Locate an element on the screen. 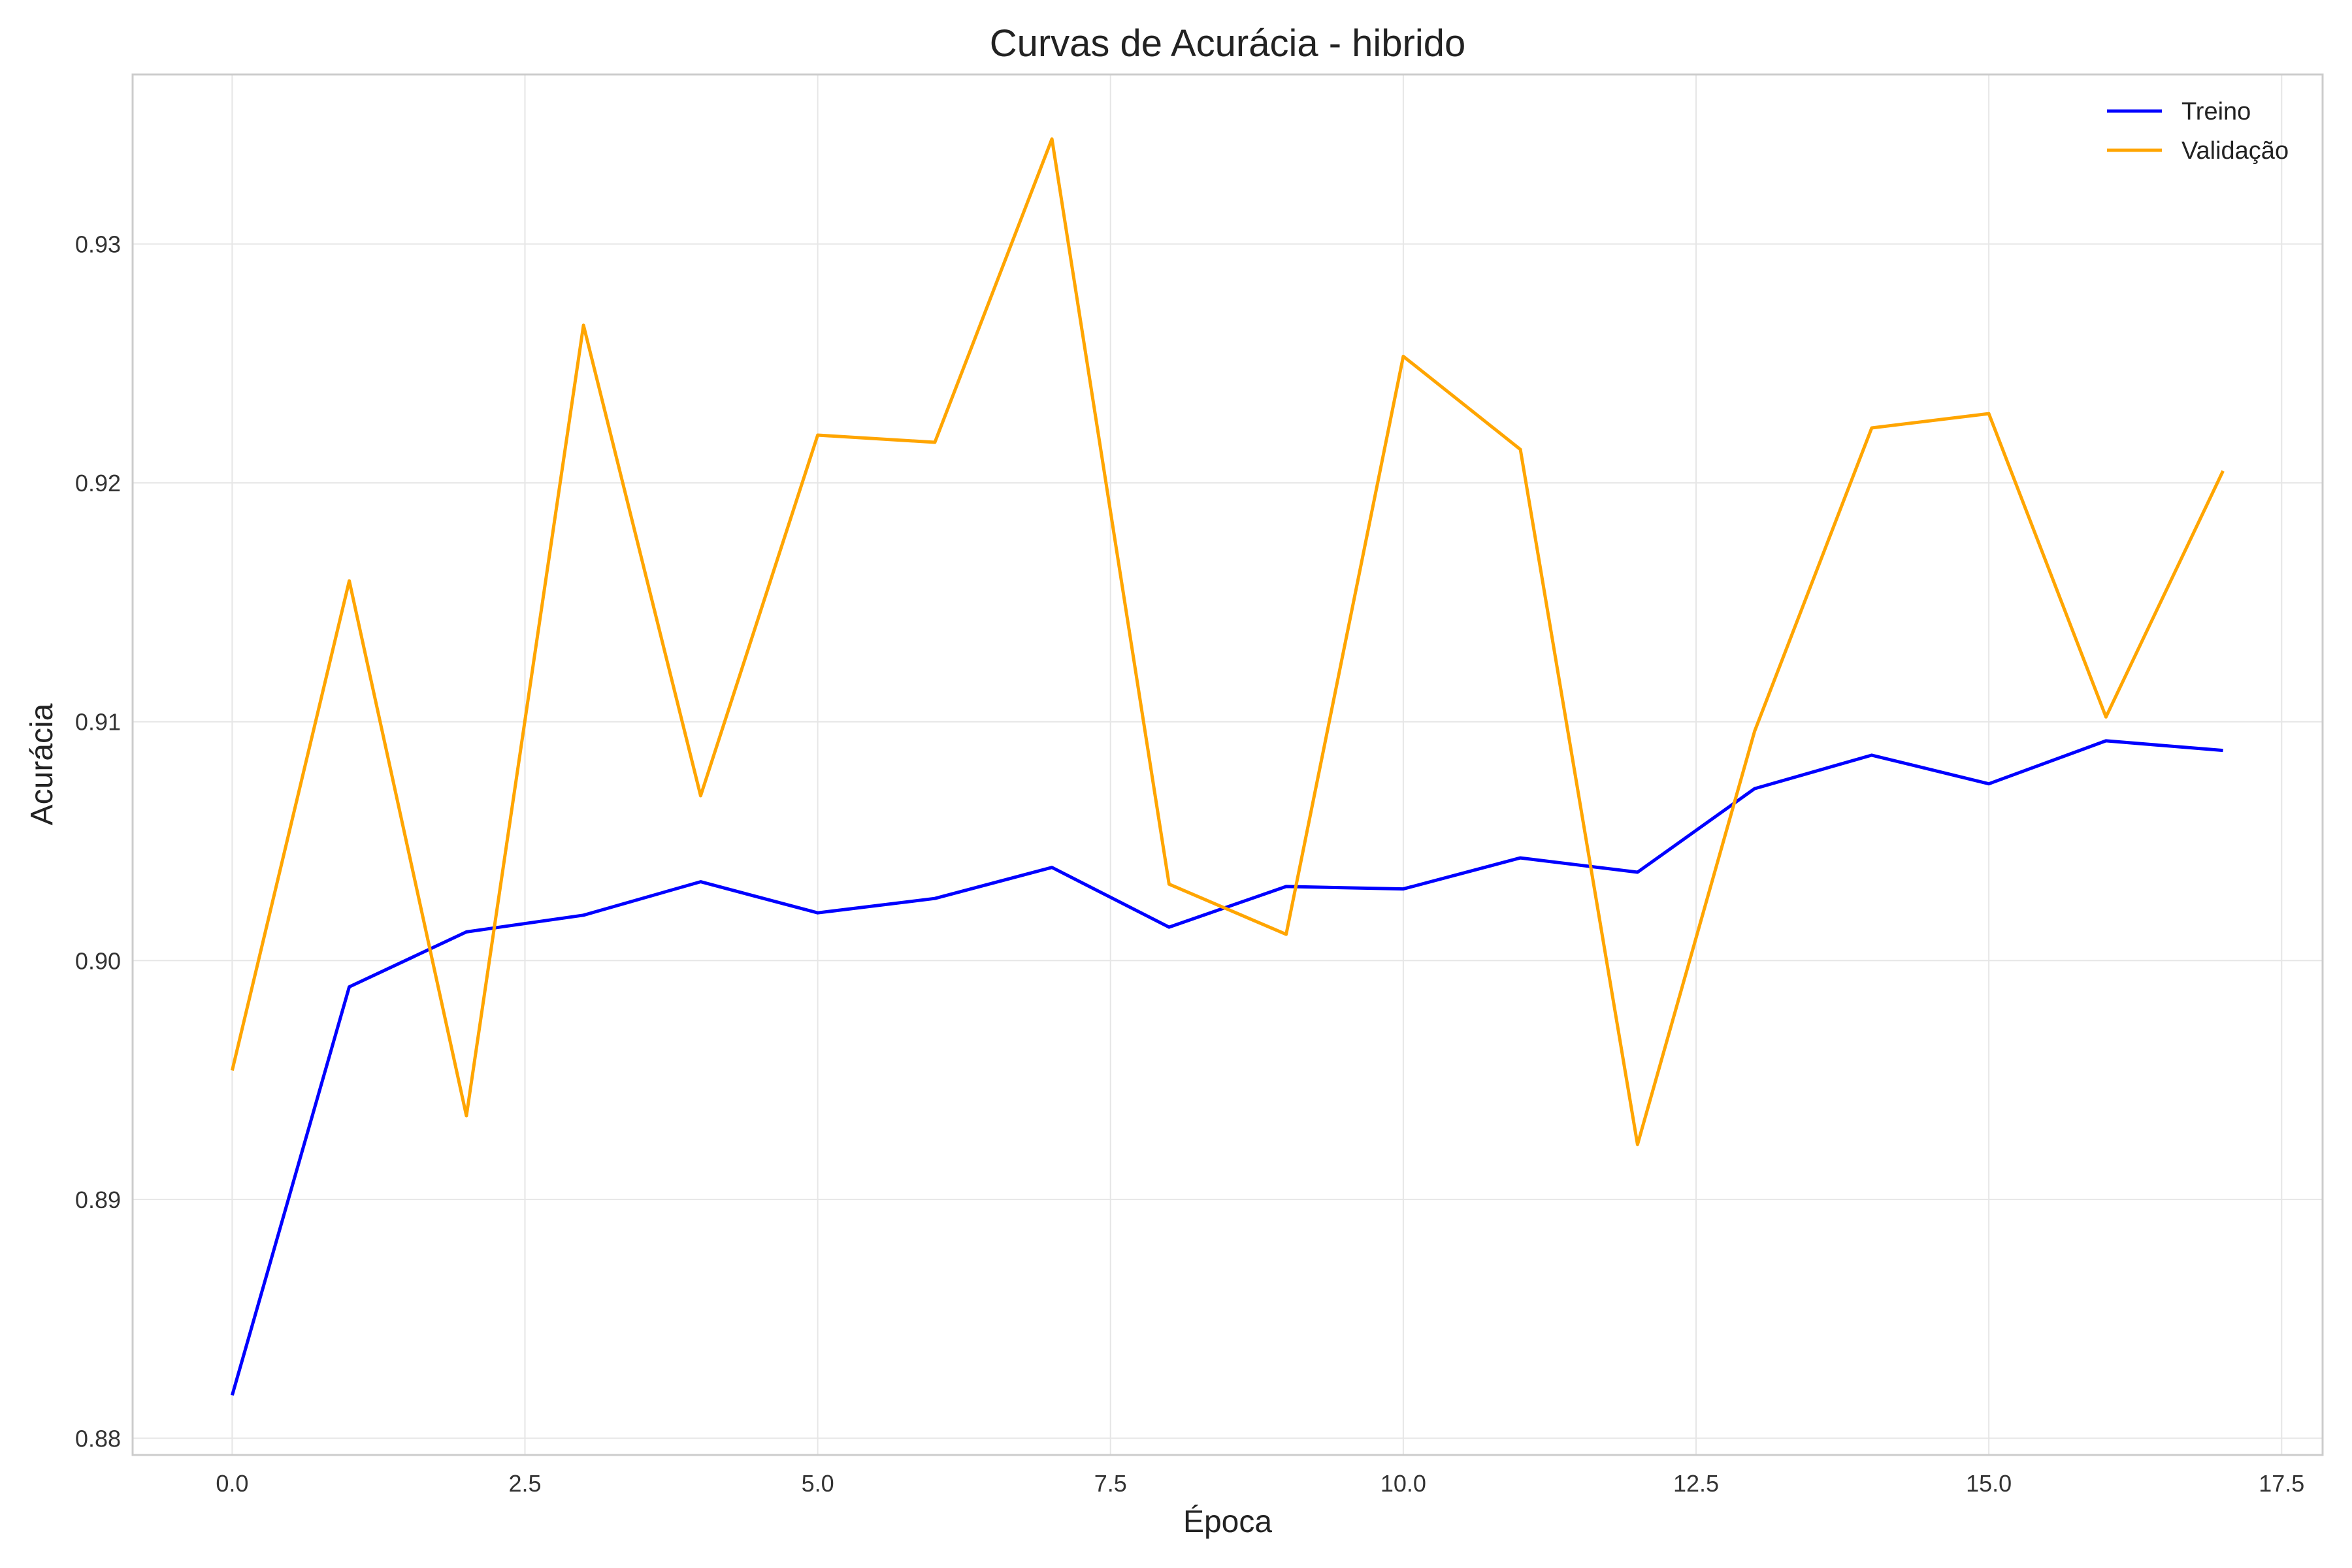 The height and width of the screenshot is (1568, 2352). y-tick-label: 0.89 is located at coordinates (98, 1199).